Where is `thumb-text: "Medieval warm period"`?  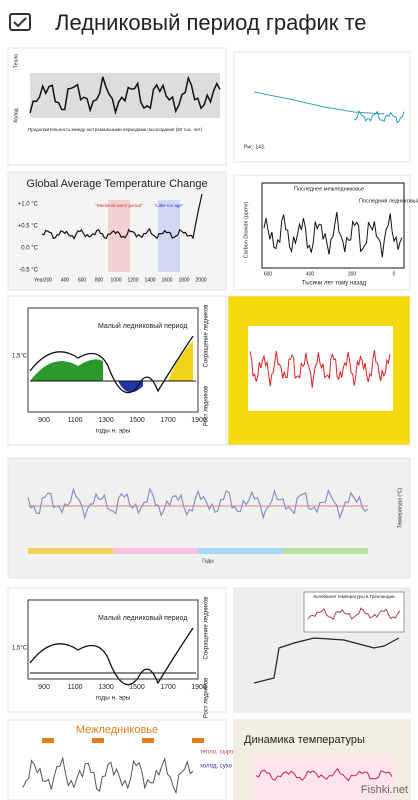
thumb-text: "Medieval warm period" is located at coordinates (119, 205).